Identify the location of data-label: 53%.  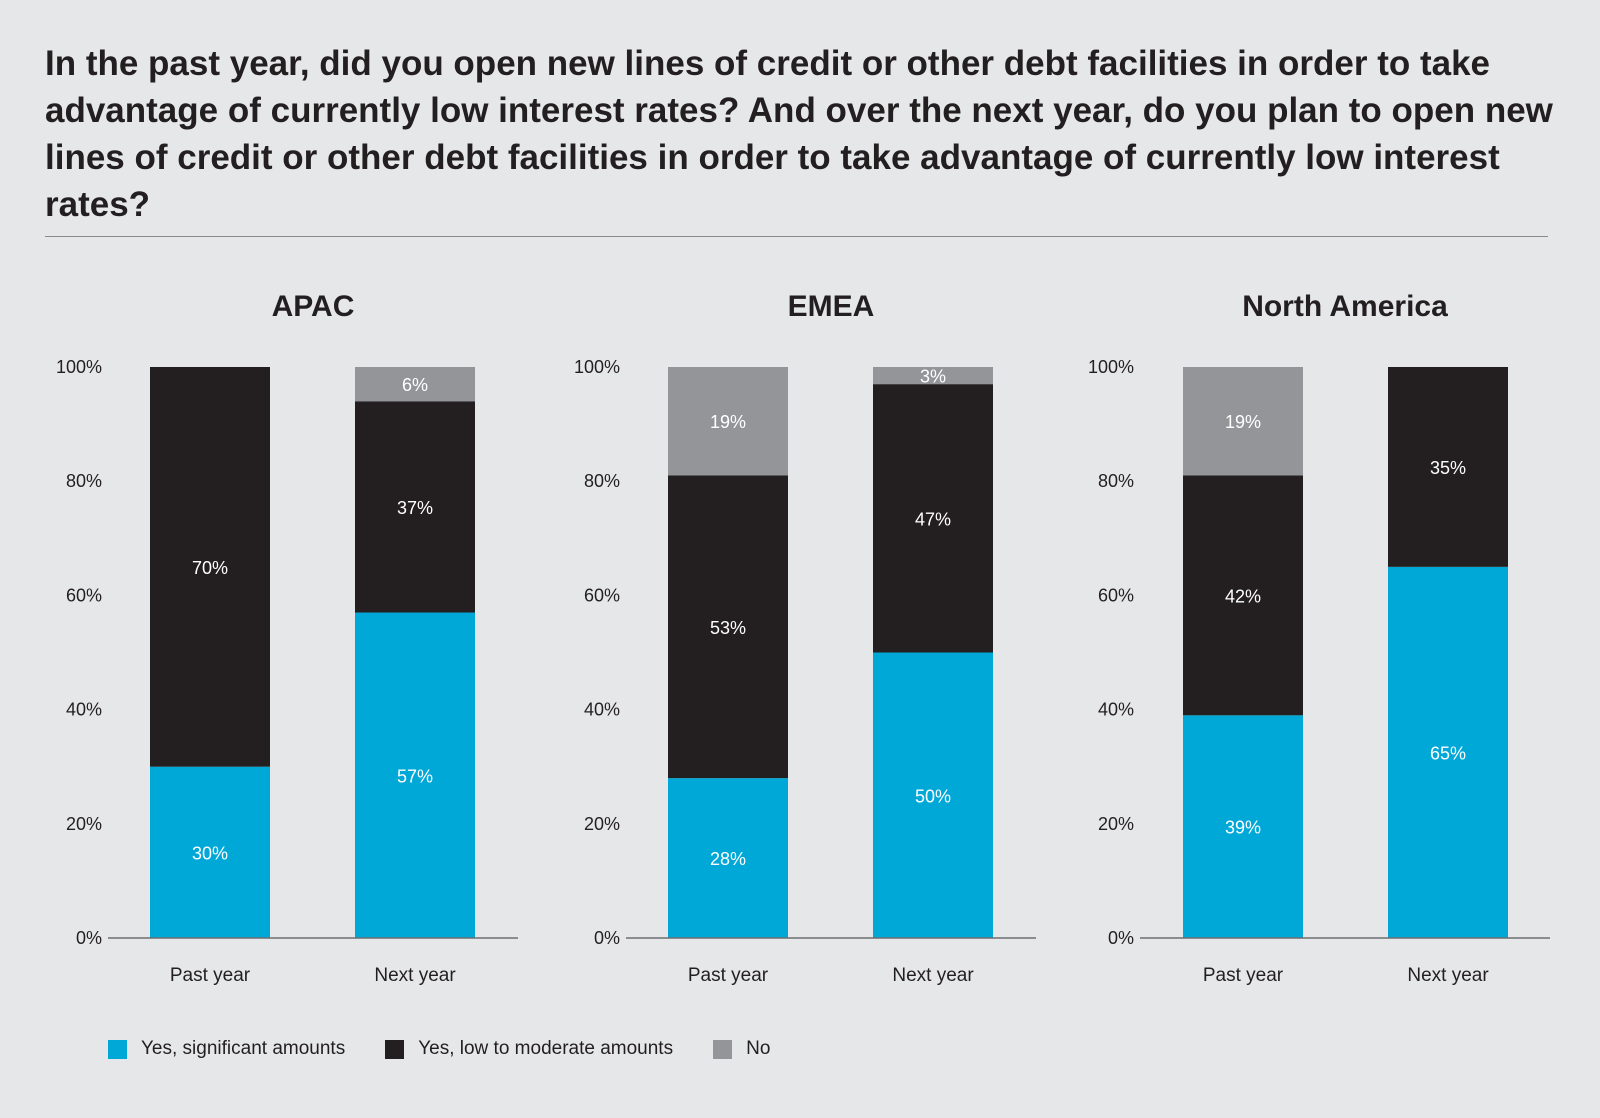
(728, 628).